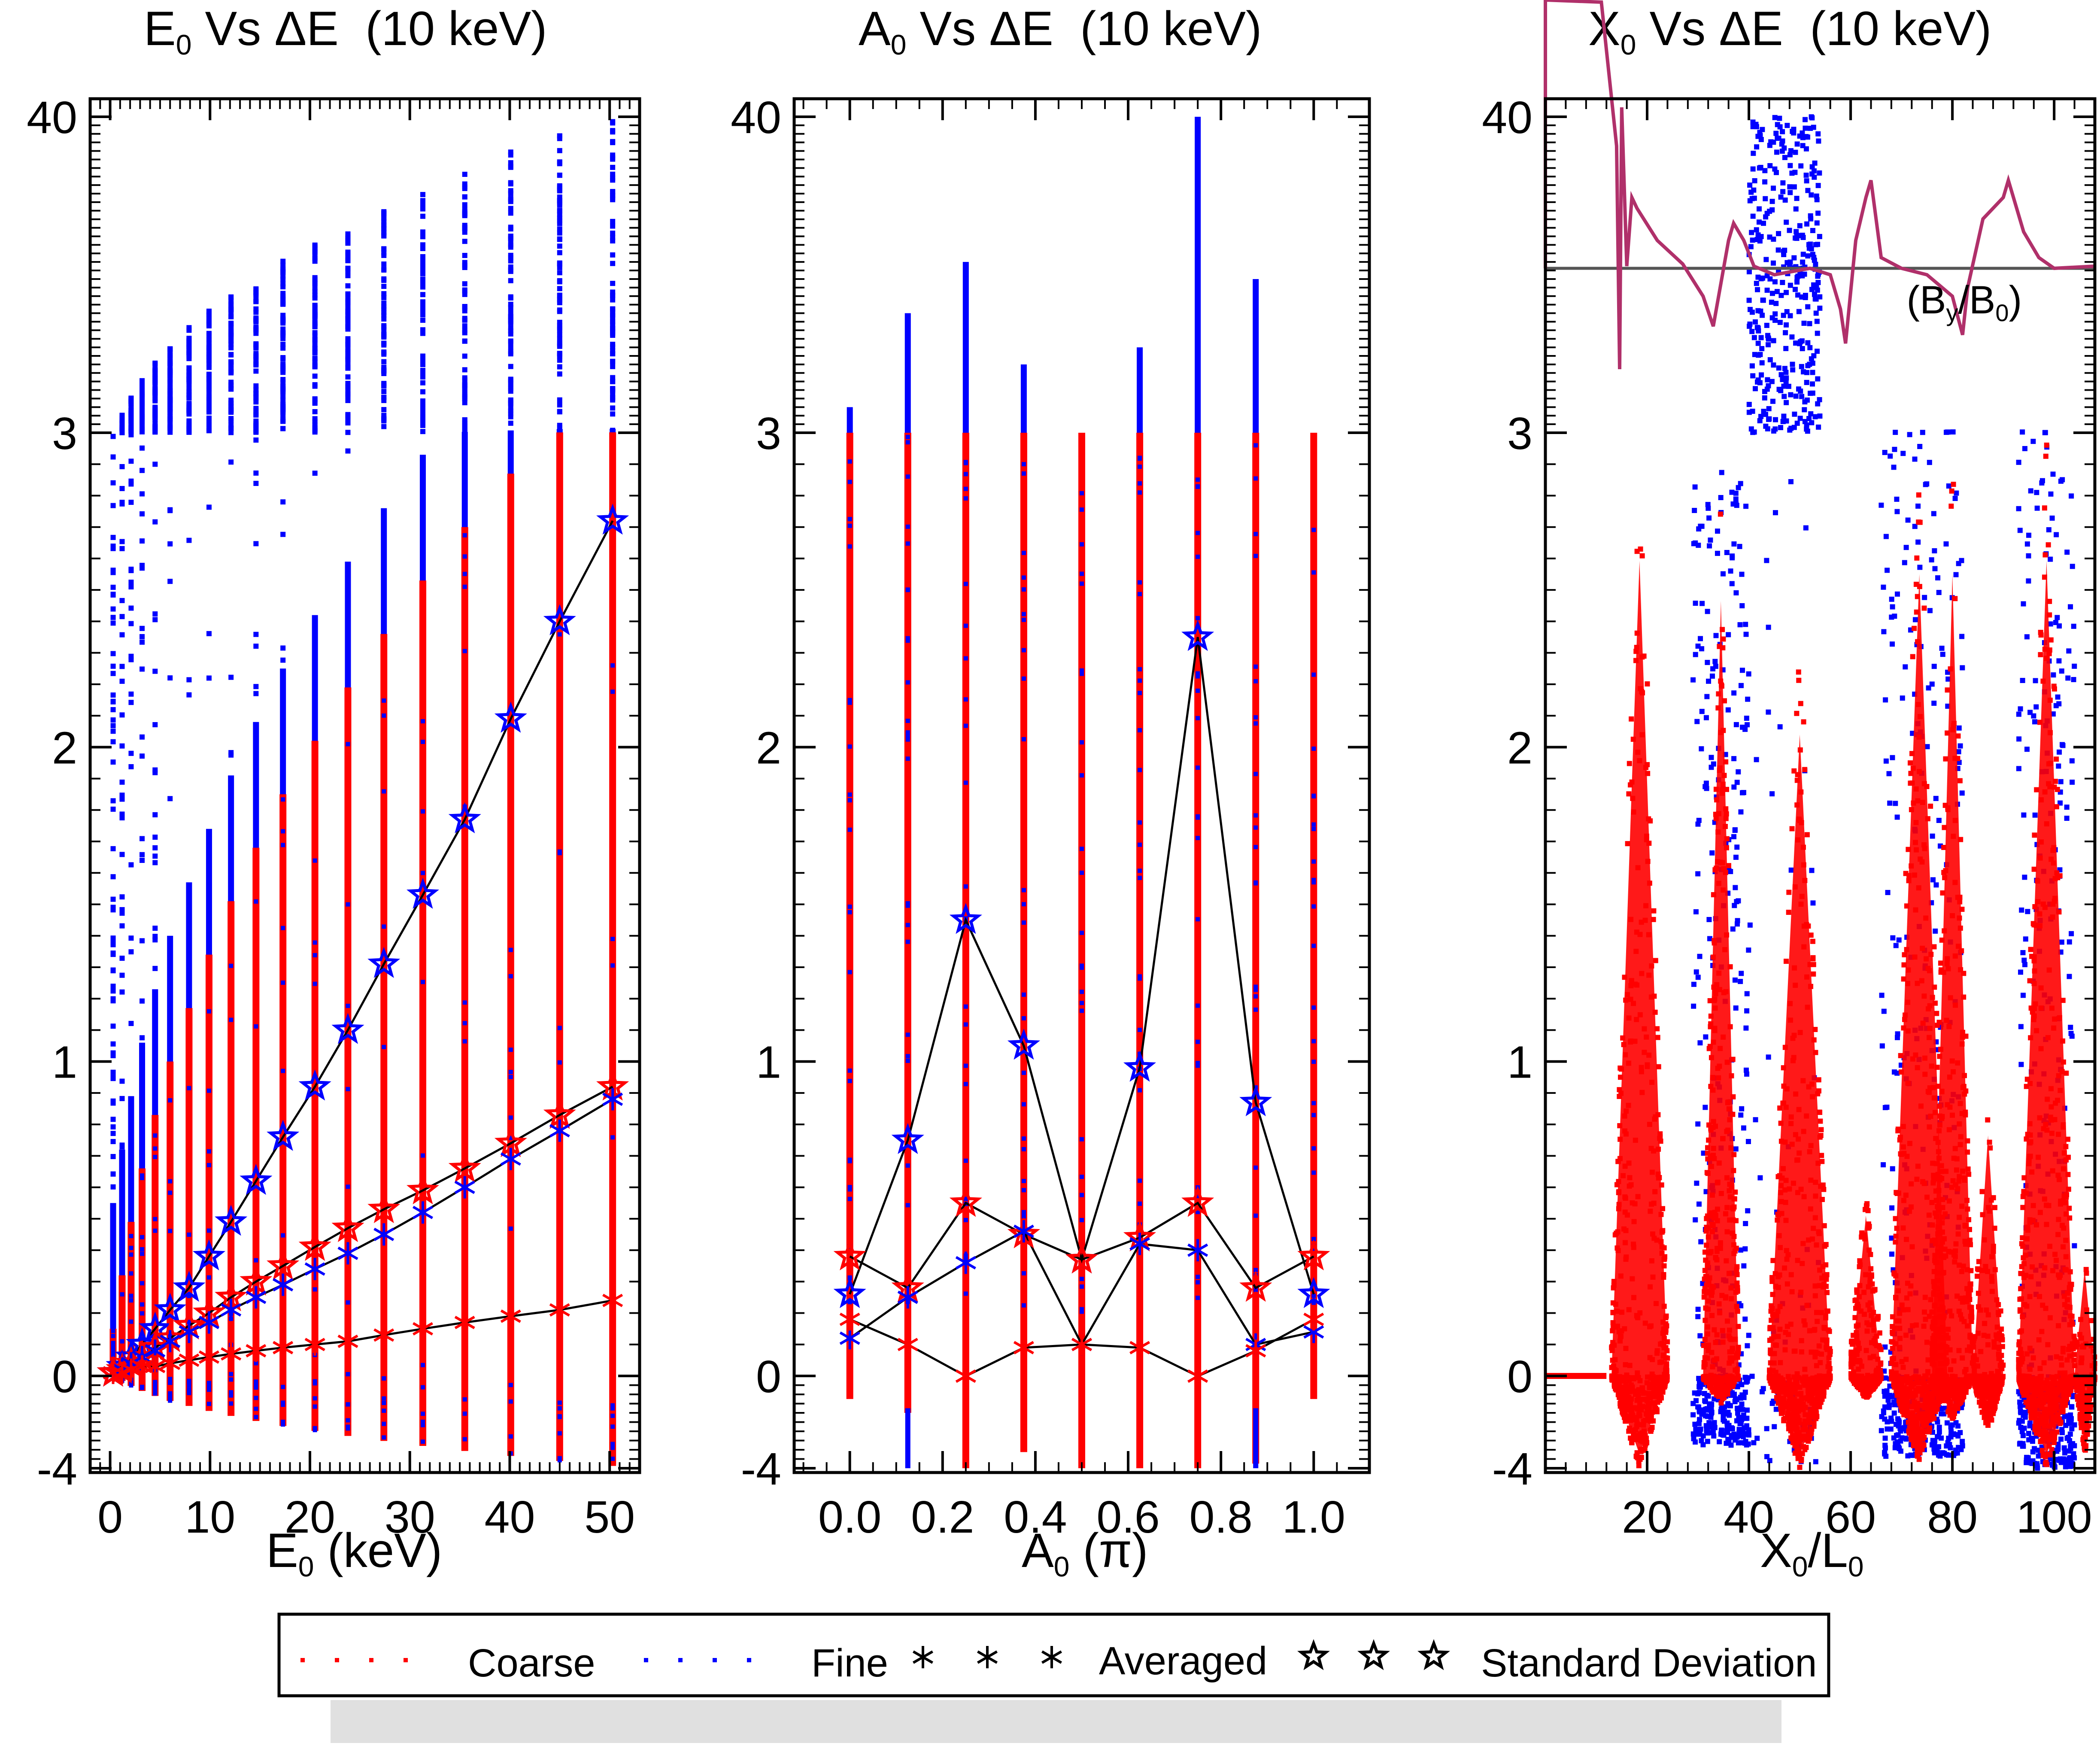  Describe the element at coordinates (510, 1159) in the screenshot. I see `avg-asterisk-marker` at that location.